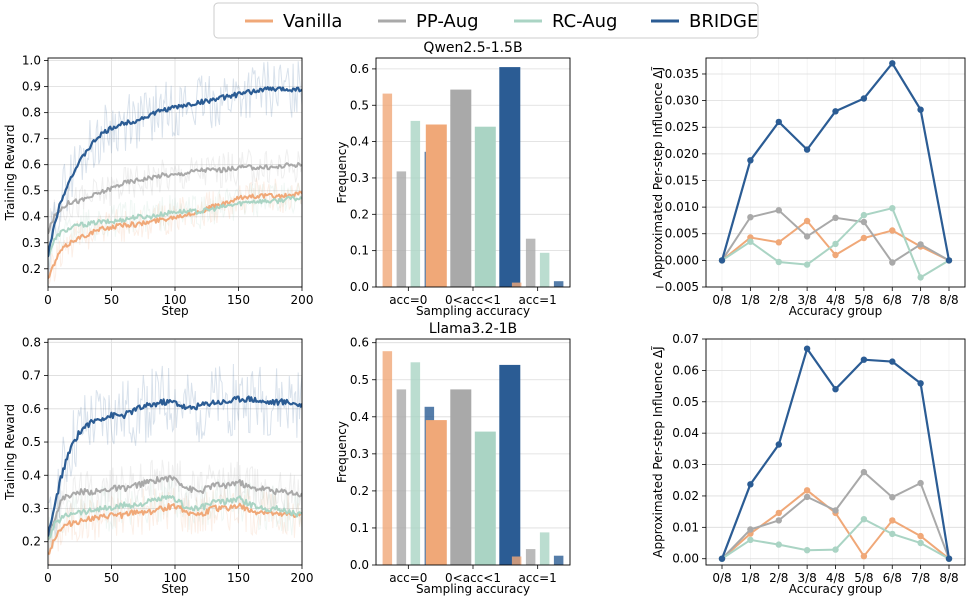 The image size is (972, 607). What do you see at coordinates (685, 496) in the screenshot?
I see `influence-llama-ytick-label: 0.02` at bounding box center [685, 496].